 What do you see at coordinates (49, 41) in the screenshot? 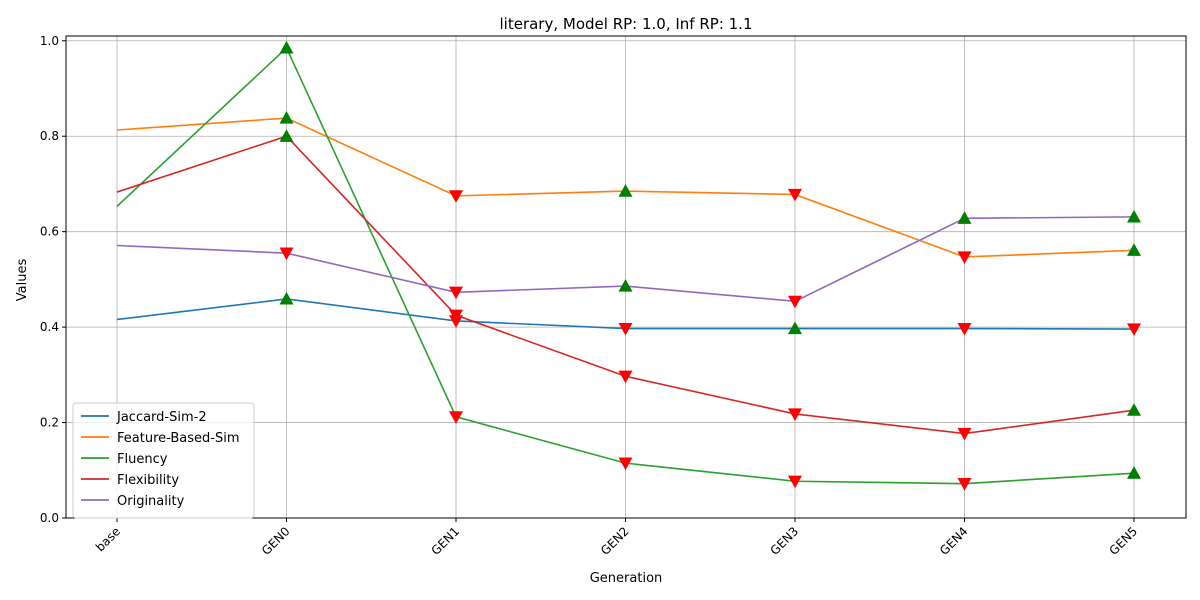
I see `y-tick-label: 1.0` at bounding box center [49, 41].